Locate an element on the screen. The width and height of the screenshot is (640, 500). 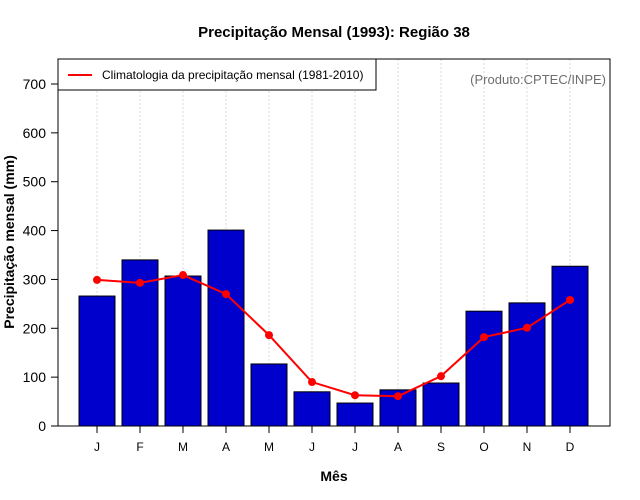
y-tick-label: 200 is located at coordinates (35, 328).